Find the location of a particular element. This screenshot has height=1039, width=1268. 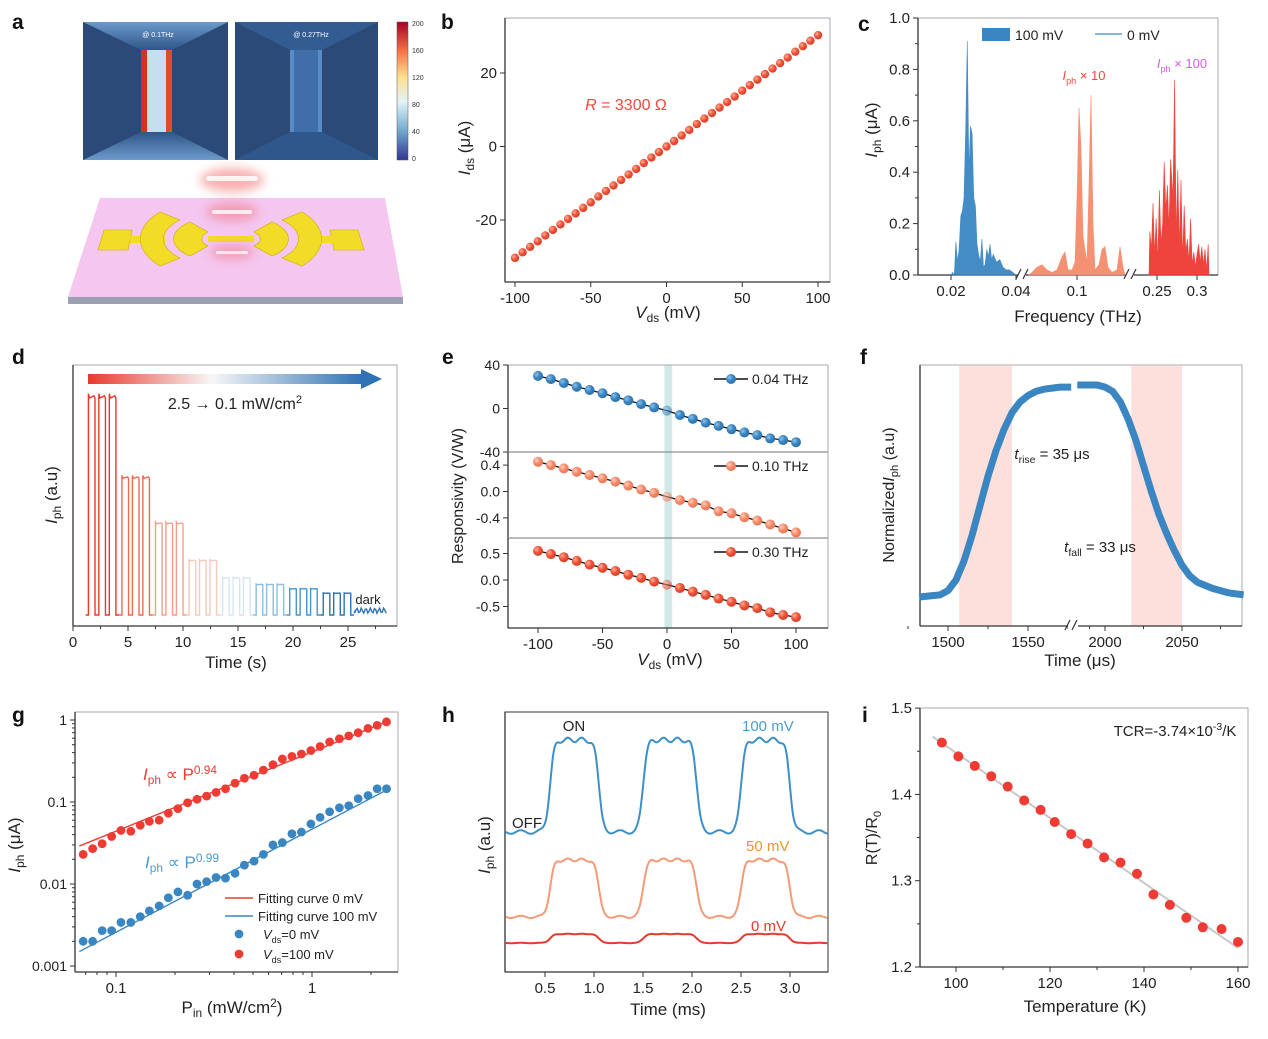

label-segment: Time (μs) is located at coordinates (1080, 660).